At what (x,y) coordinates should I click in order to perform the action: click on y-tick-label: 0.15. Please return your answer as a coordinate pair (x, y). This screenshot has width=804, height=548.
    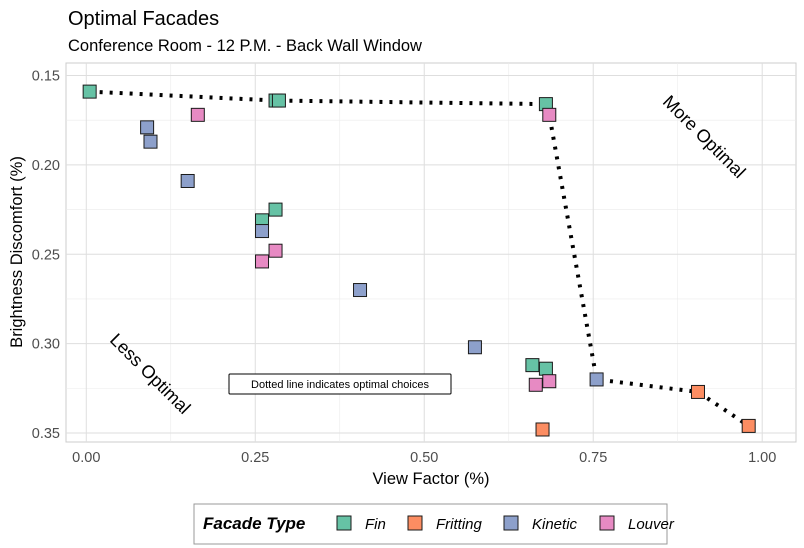
    Looking at the image, I should click on (46, 77).